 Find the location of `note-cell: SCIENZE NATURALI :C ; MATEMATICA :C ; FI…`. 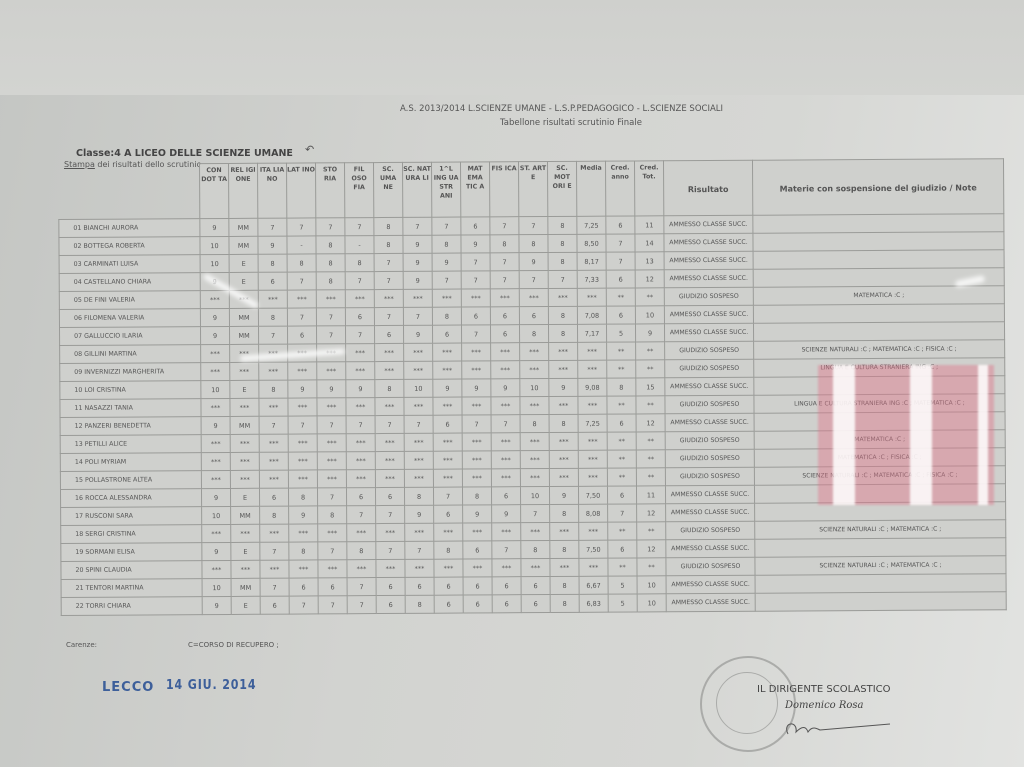

note-cell: SCIENZE NATURALI :C ; MATEMATICA :C ; FI… is located at coordinates (879, 349).